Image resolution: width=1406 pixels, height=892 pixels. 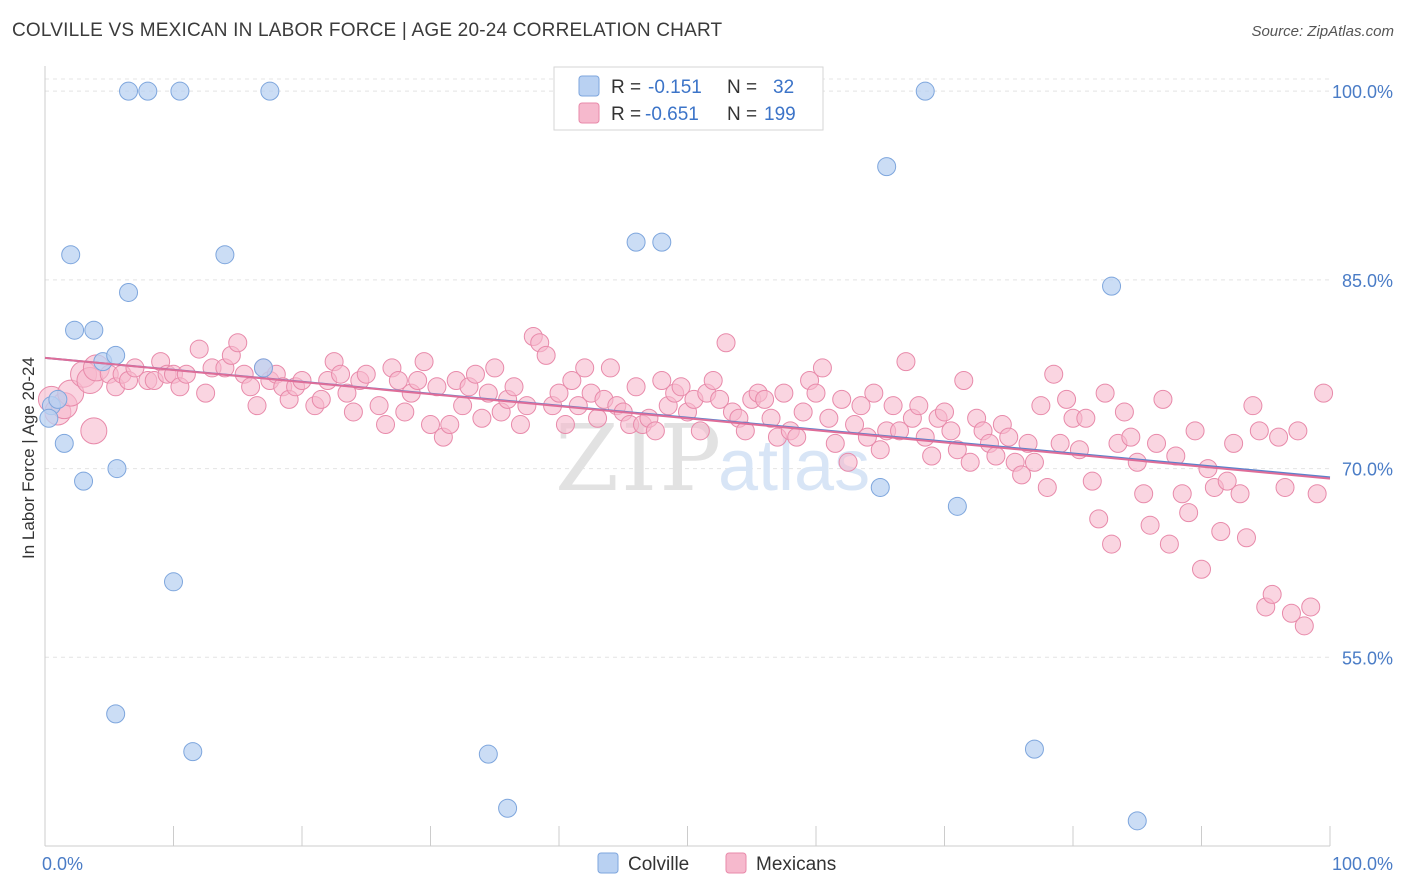 I want to click on y-tick-label-1: 85.0%, so click(x=1367, y=281).